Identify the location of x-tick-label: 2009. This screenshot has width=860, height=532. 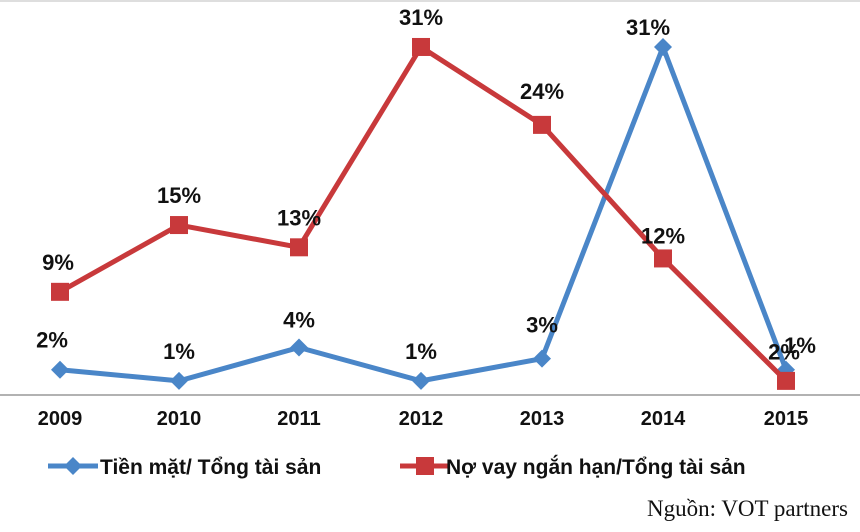
(60, 419).